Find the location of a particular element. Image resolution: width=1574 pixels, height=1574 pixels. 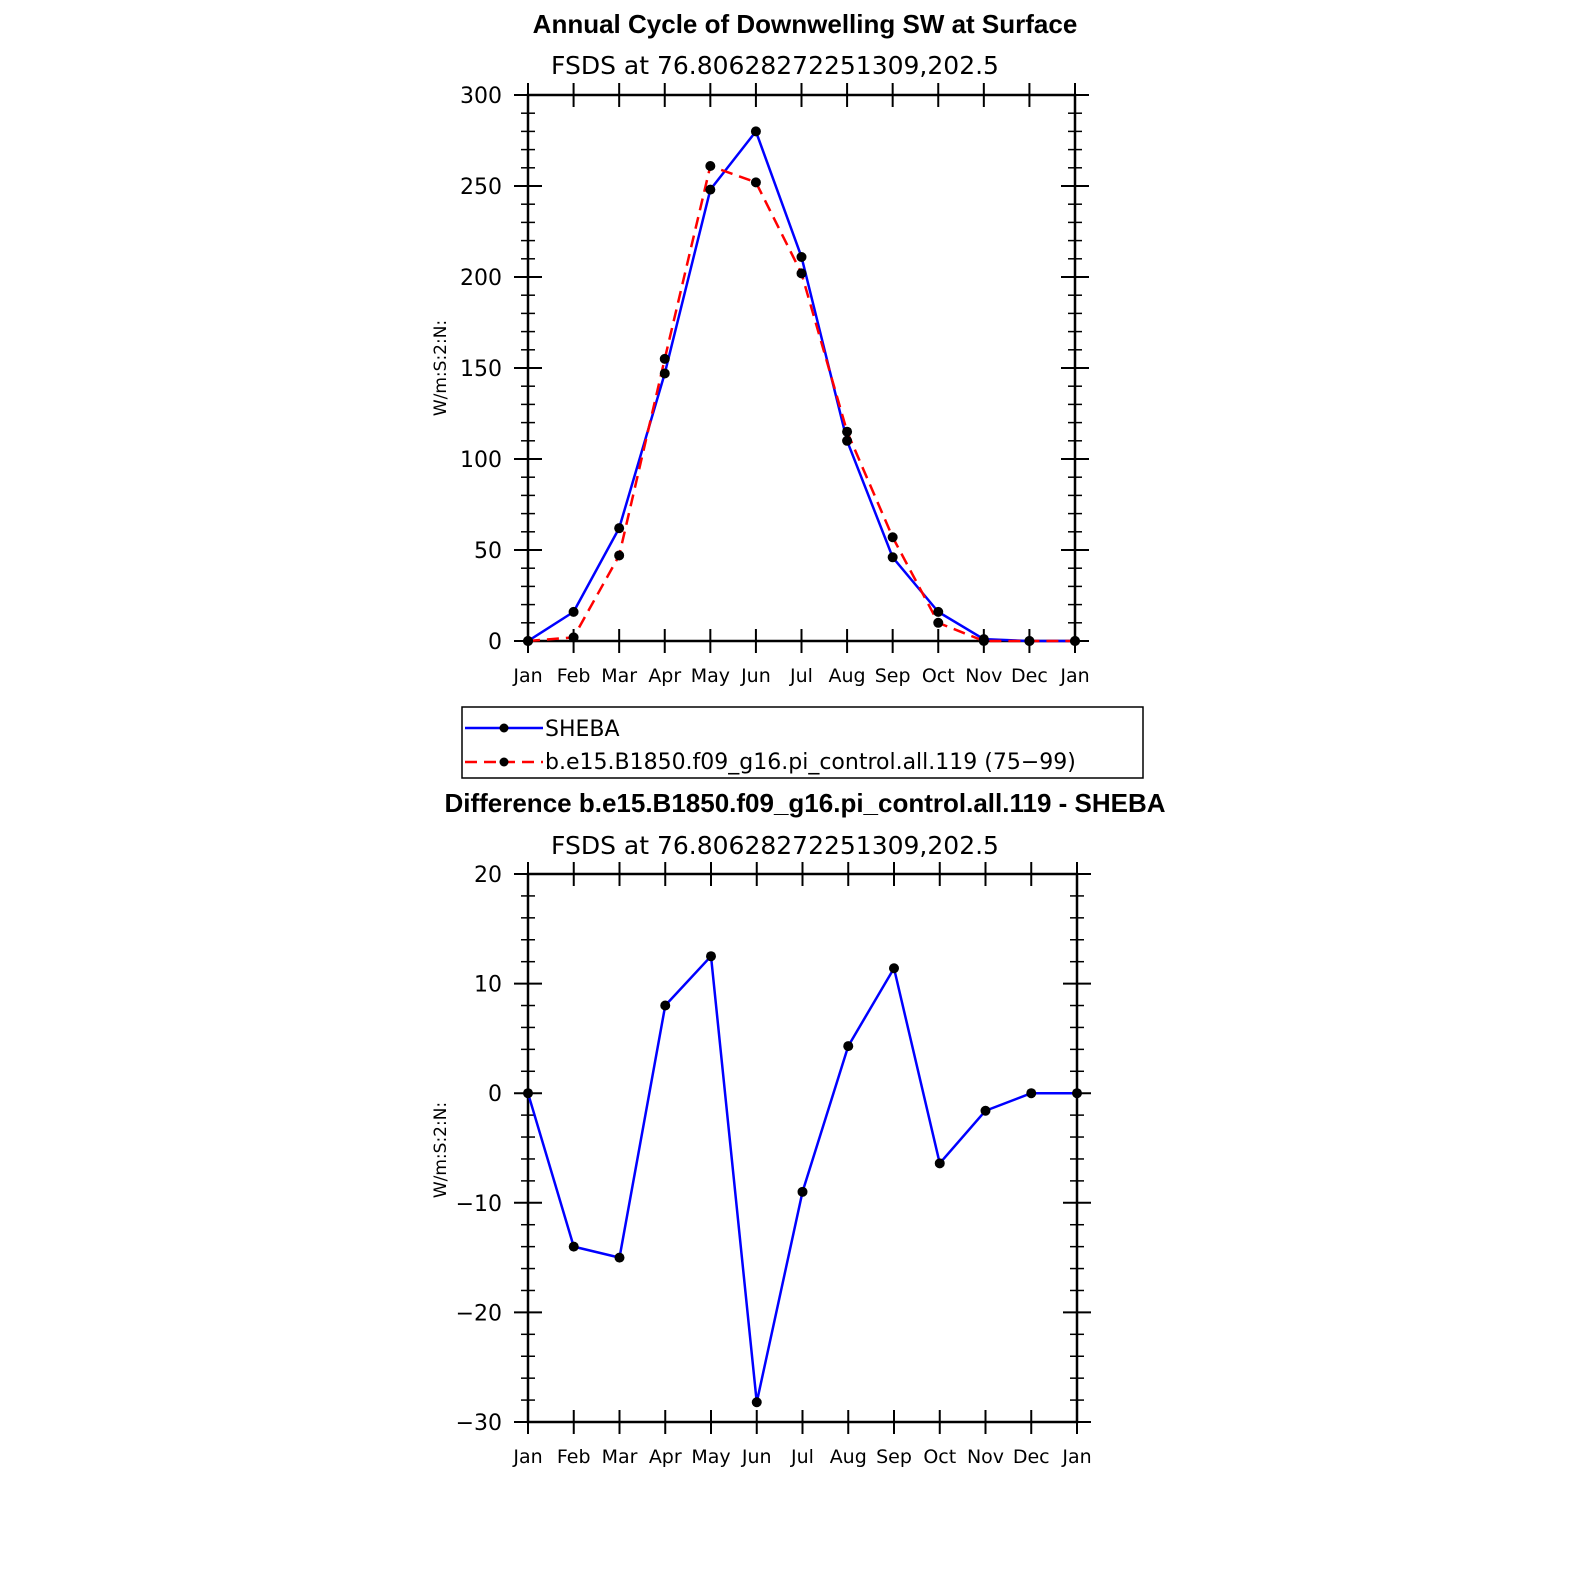

y-tick-label: 100 is located at coordinates (481, 460).